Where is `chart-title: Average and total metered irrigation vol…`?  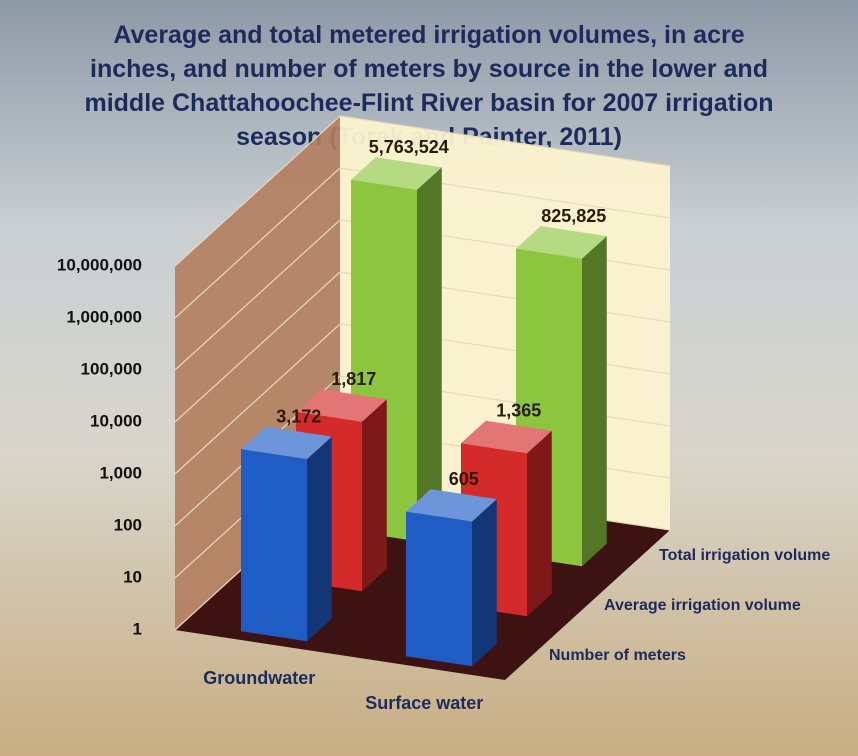 chart-title: Average and total metered irrigation vol… is located at coordinates (429, 86).